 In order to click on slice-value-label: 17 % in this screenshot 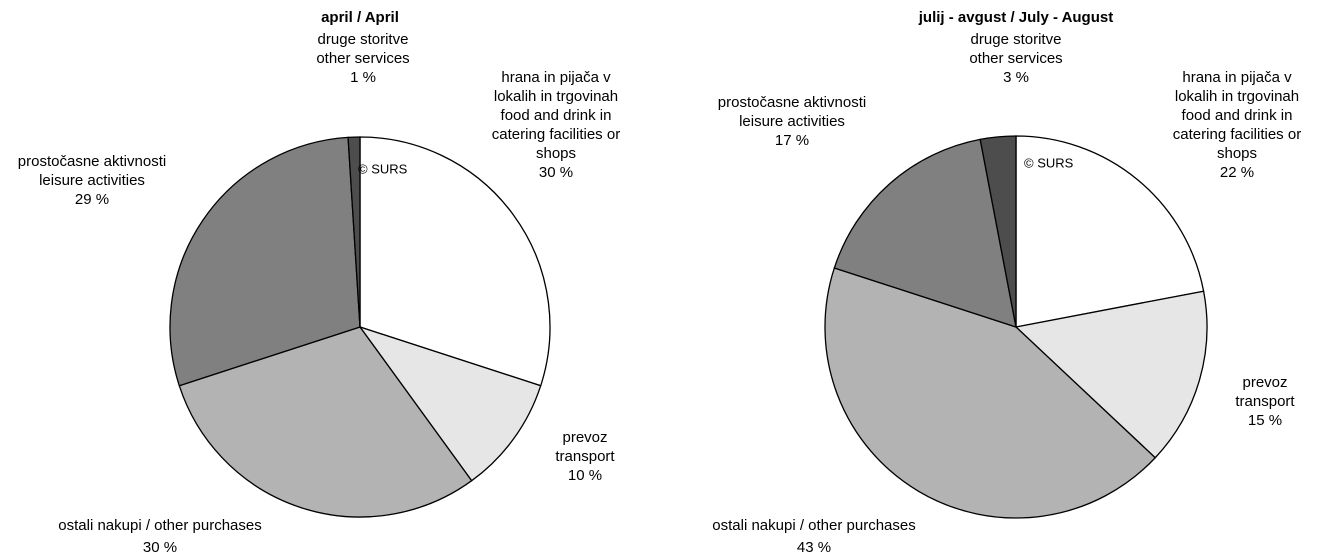, I will do `click(792, 140)`.